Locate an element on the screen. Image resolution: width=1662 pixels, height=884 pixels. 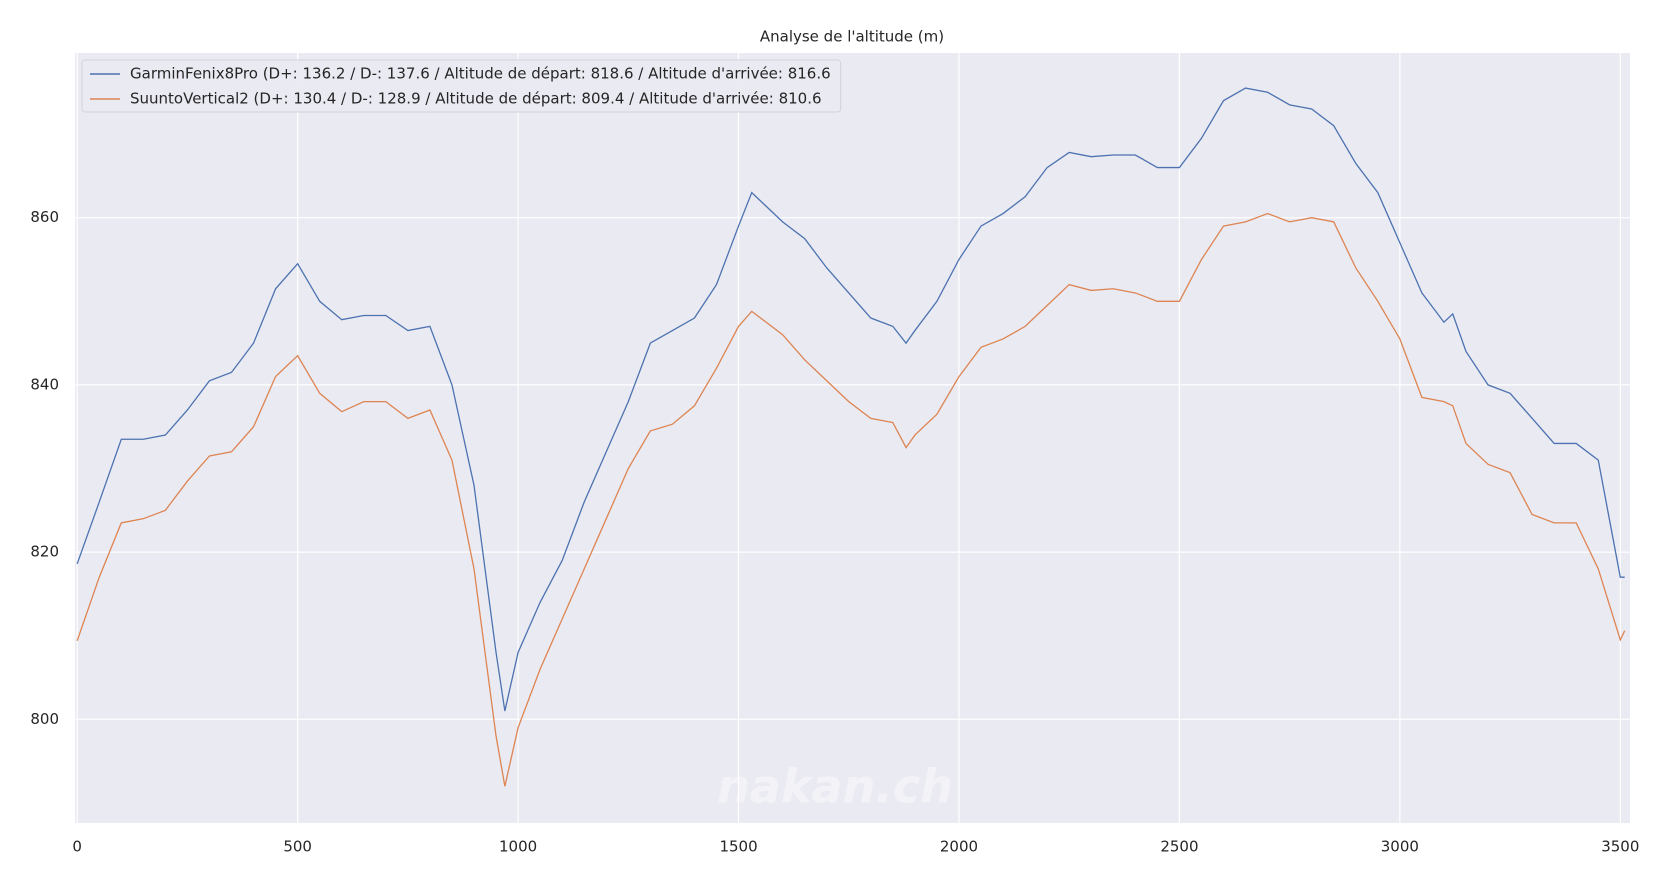
y-tick-label: 820 is located at coordinates (44, 552).